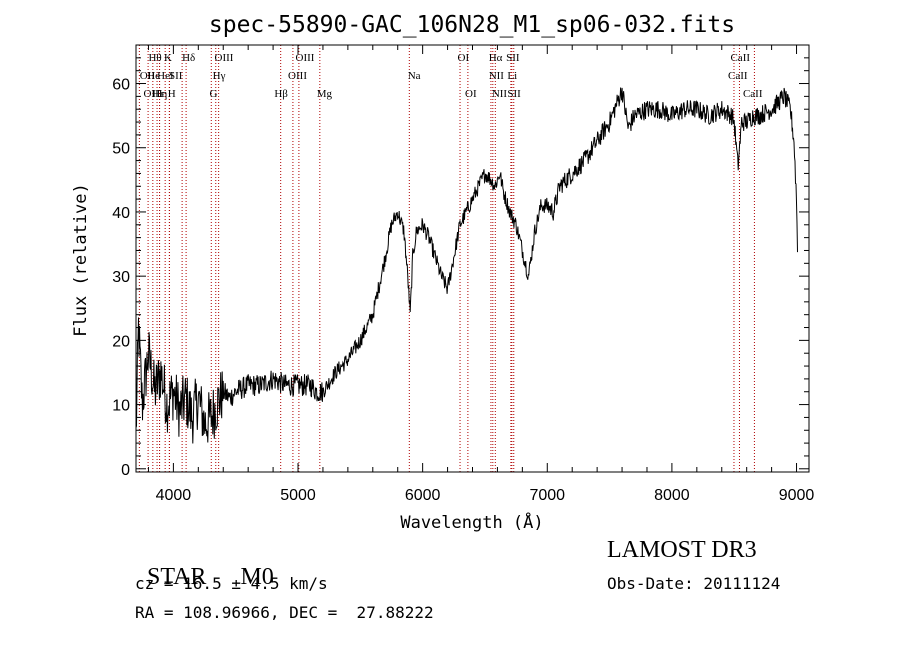 The height and width of the screenshot is (649, 900). What do you see at coordinates (257, 577) in the screenshot?
I see `subclass-label: M0` at bounding box center [257, 577].